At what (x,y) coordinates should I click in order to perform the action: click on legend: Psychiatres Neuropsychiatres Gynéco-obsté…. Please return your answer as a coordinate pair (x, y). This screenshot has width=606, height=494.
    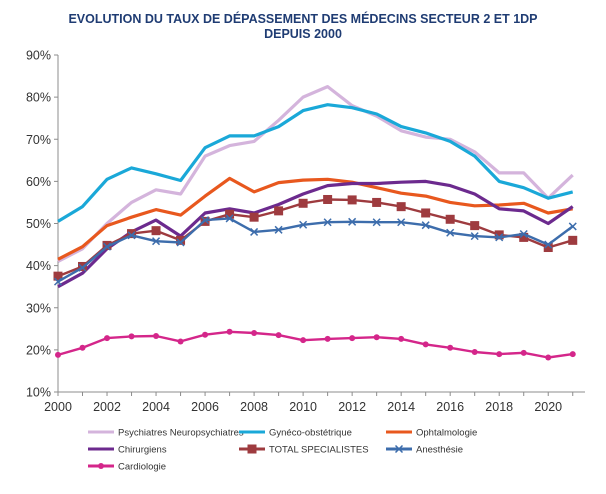
    Looking at the image, I should click on (282, 450).